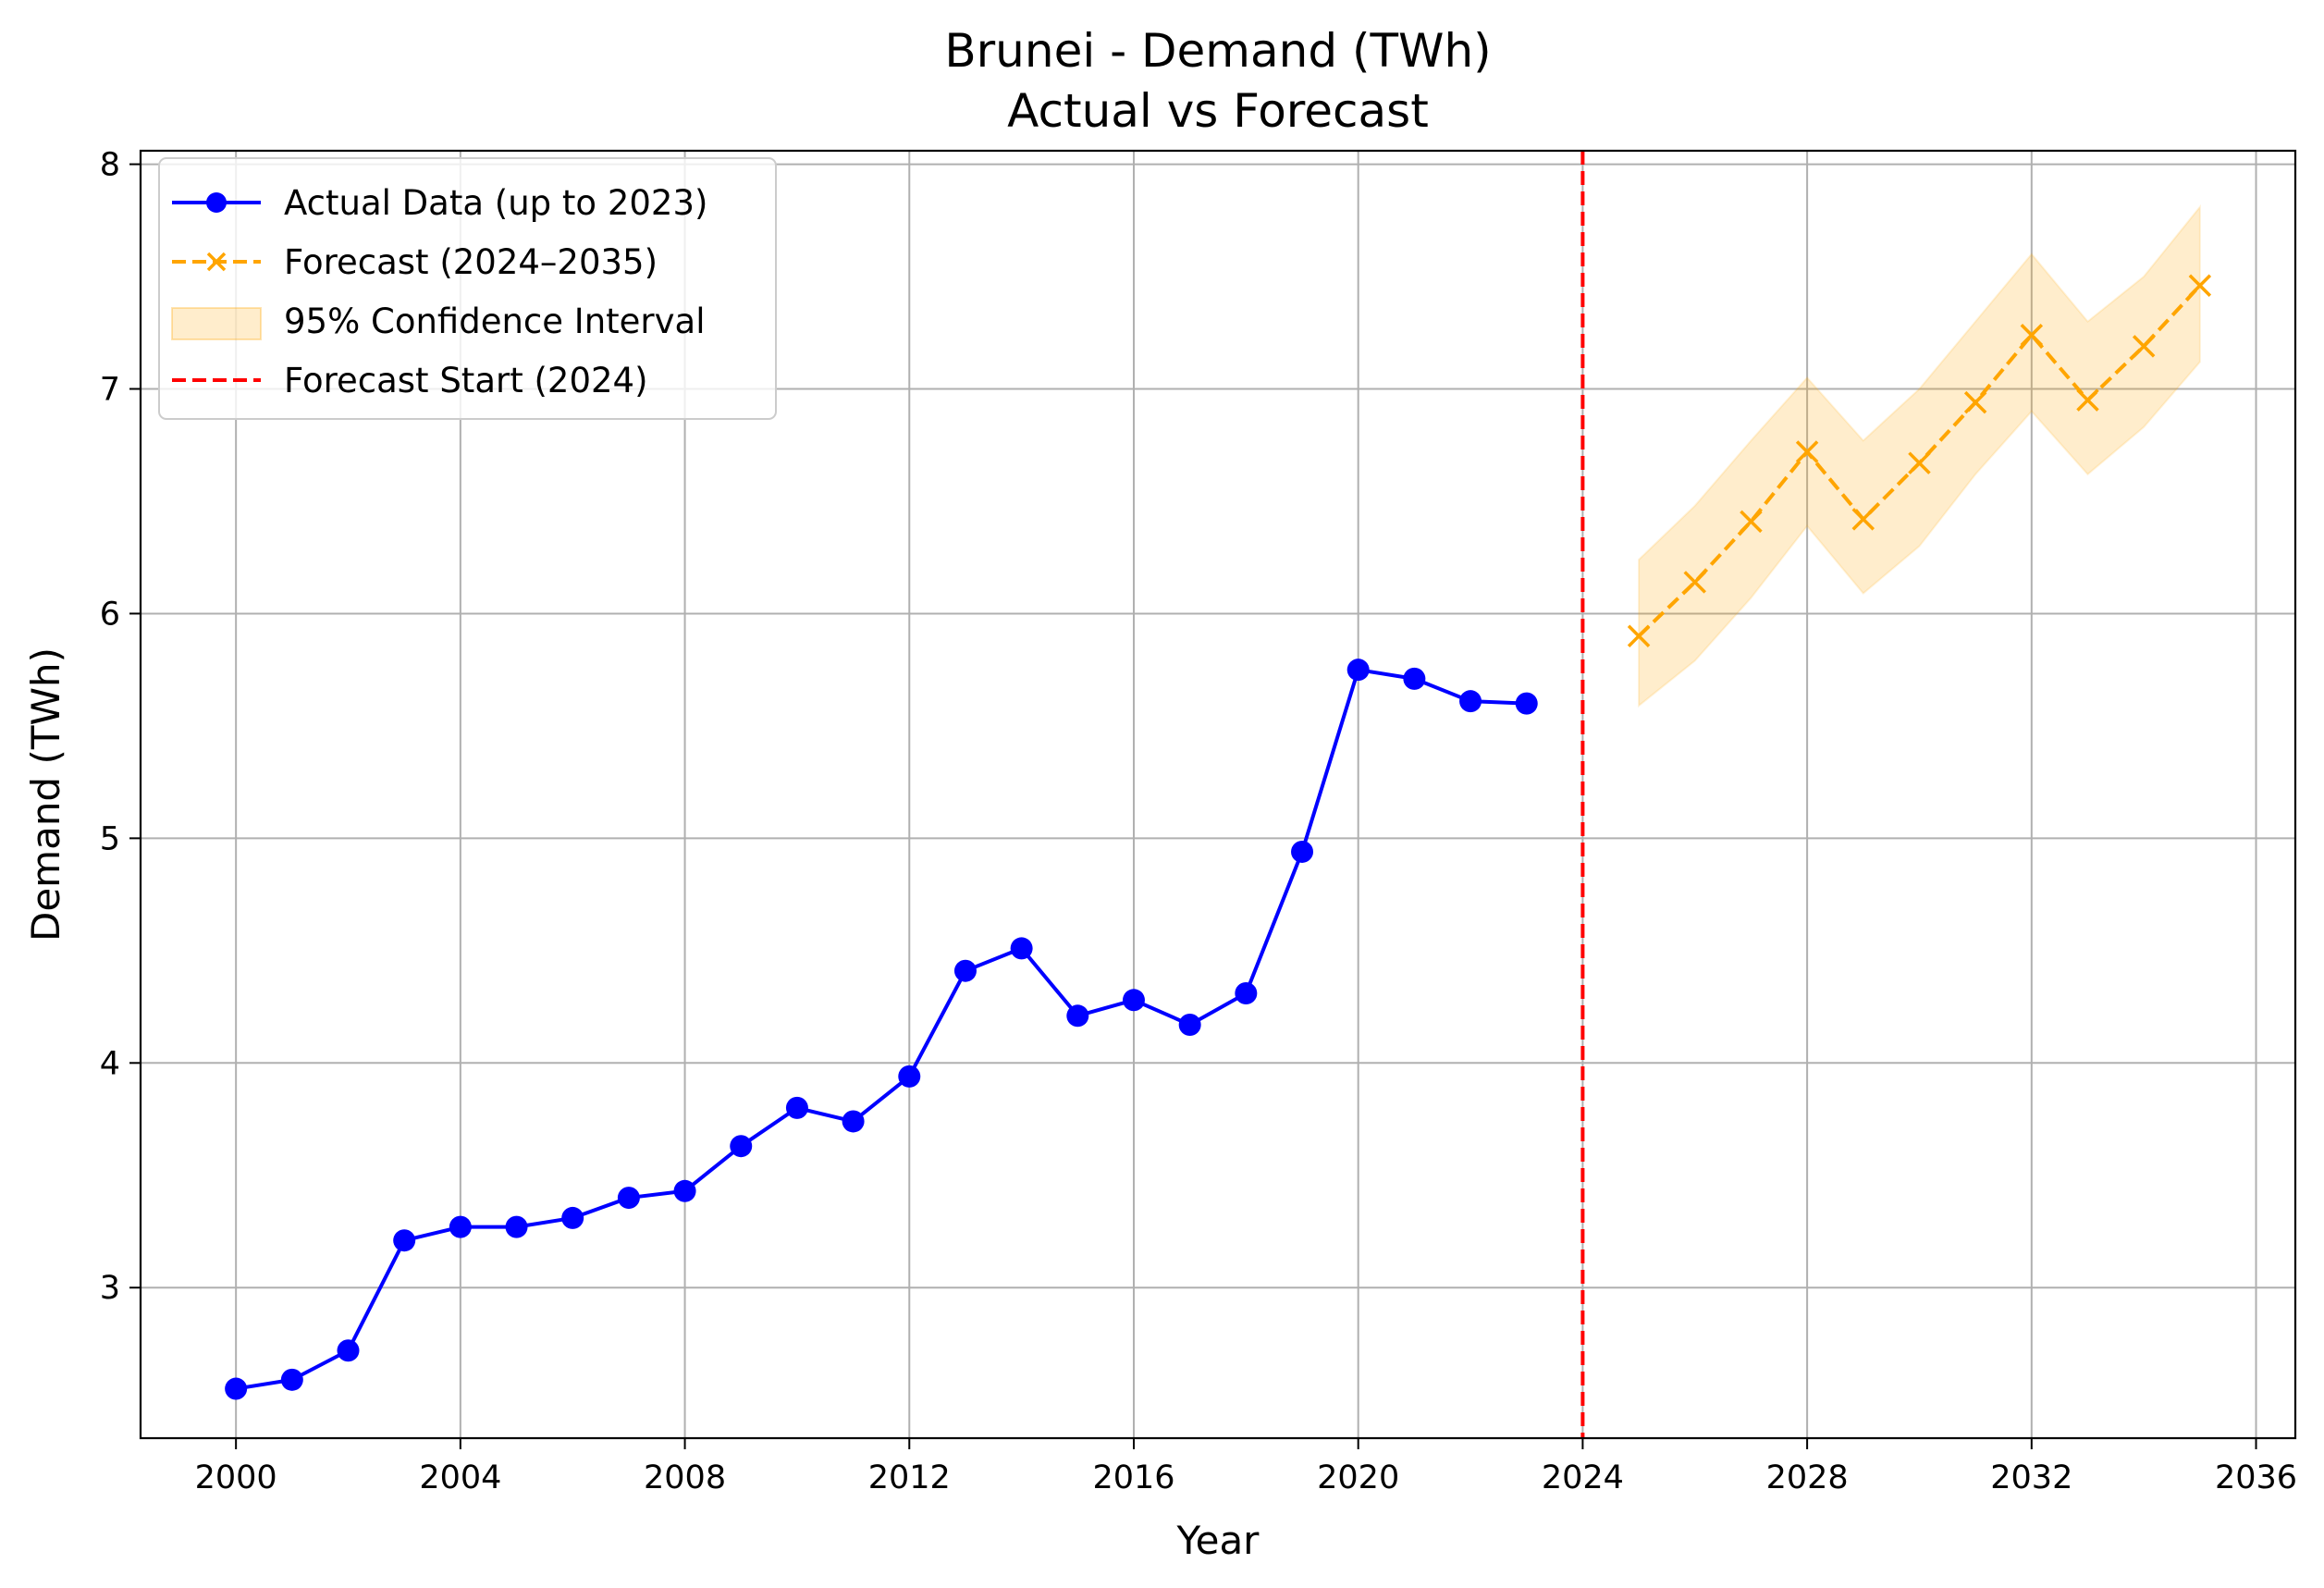 The height and width of the screenshot is (1588, 2324). I want to click on legend-box, so click(467, 288).